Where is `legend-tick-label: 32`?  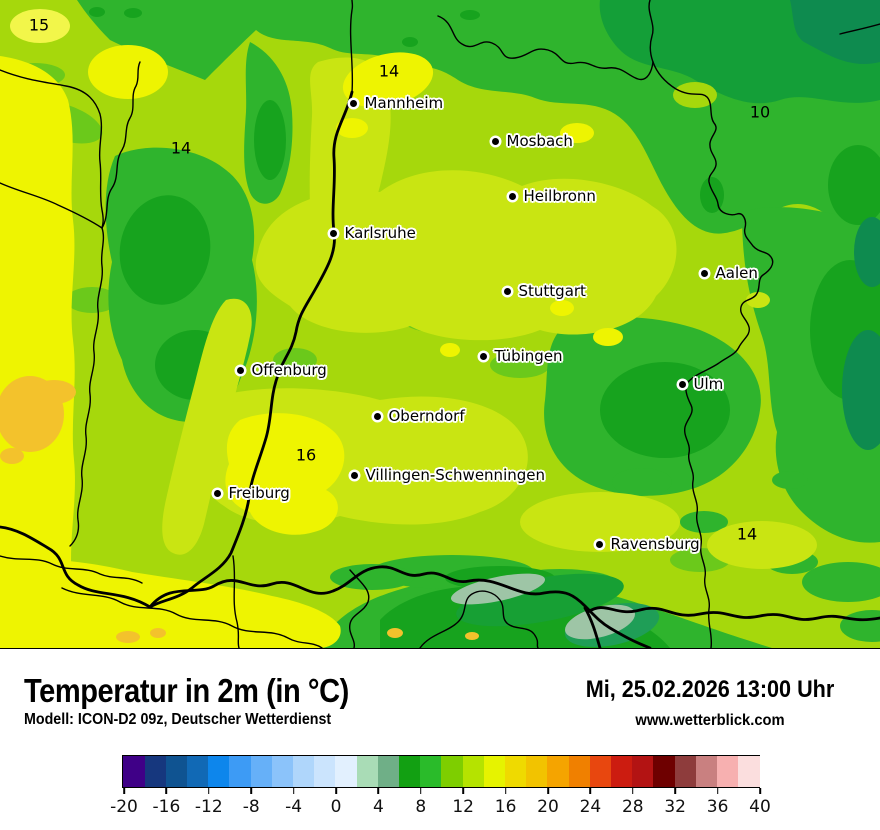 legend-tick-label: 32 is located at coordinates (675, 807).